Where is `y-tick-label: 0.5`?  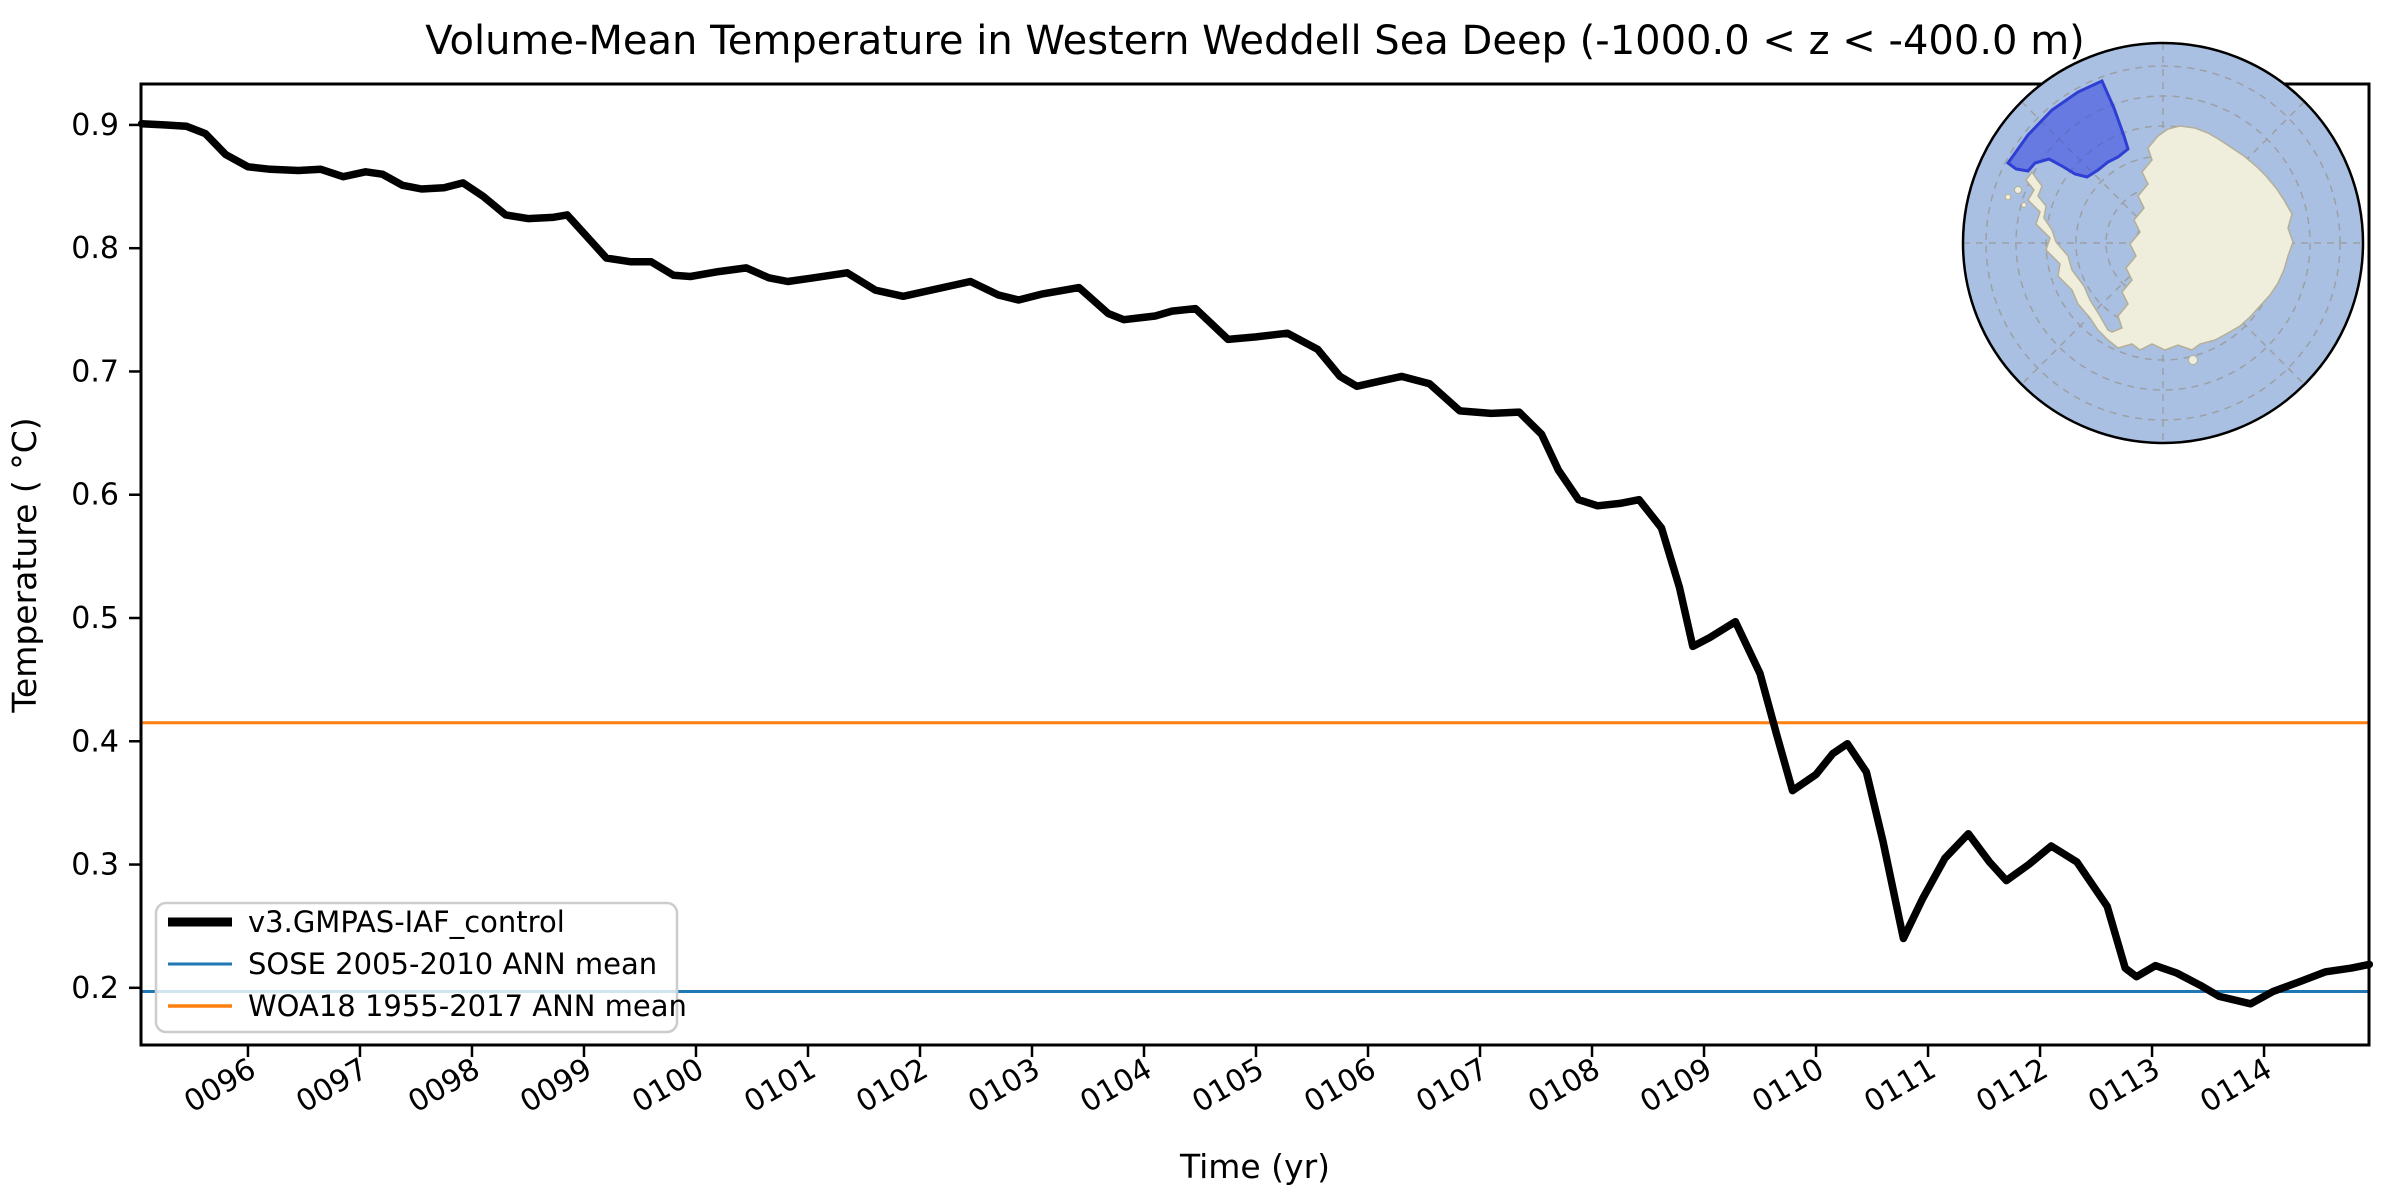 y-tick-label: 0.5 is located at coordinates (95, 618).